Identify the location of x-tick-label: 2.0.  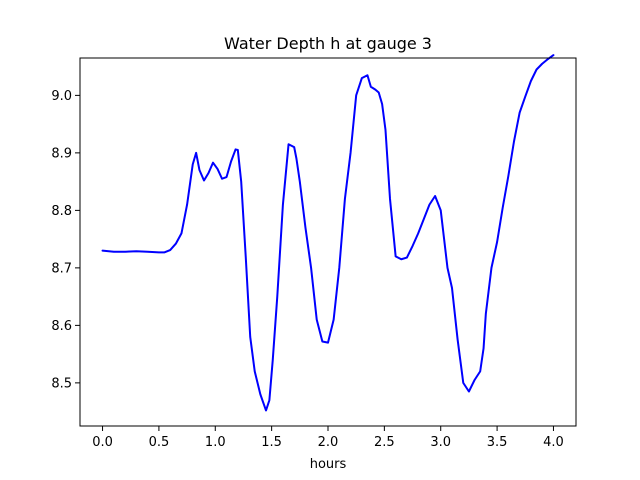
(328, 442).